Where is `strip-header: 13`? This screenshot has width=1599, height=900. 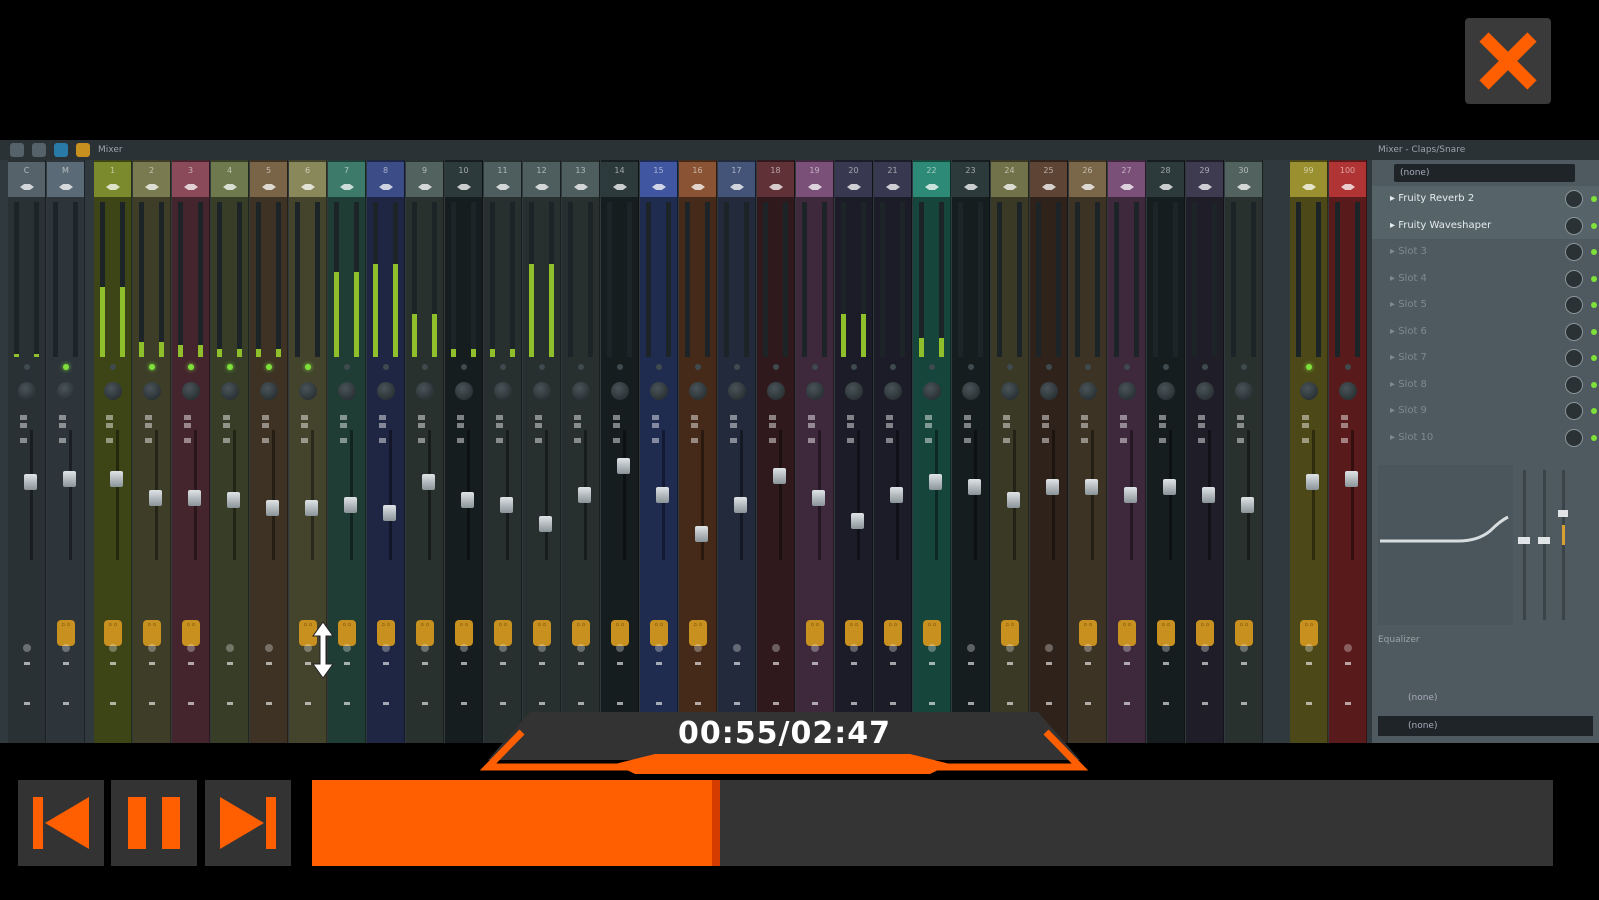 strip-header: 13 is located at coordinates (580, 179).